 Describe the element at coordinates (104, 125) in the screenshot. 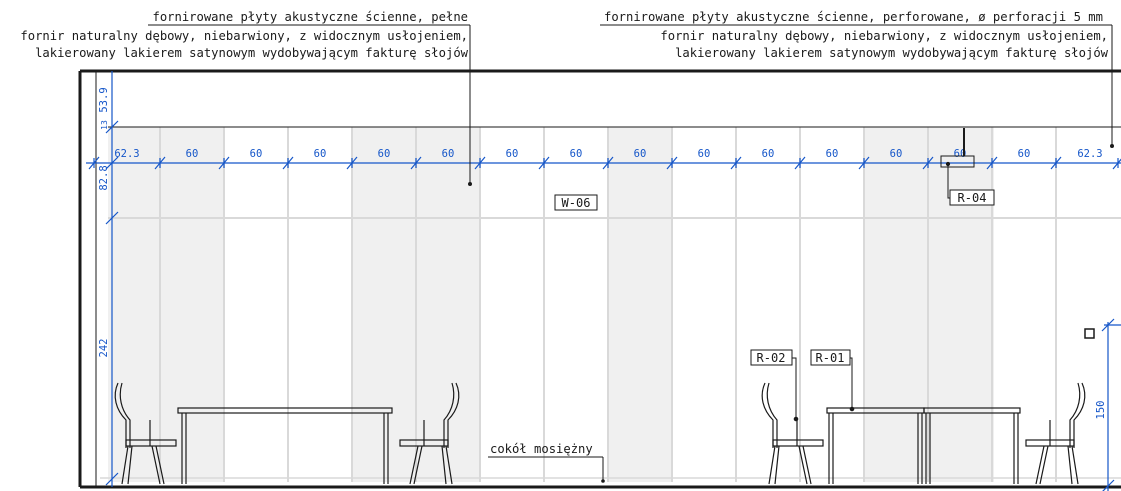

I see `dim-v-13: 13` at that location.